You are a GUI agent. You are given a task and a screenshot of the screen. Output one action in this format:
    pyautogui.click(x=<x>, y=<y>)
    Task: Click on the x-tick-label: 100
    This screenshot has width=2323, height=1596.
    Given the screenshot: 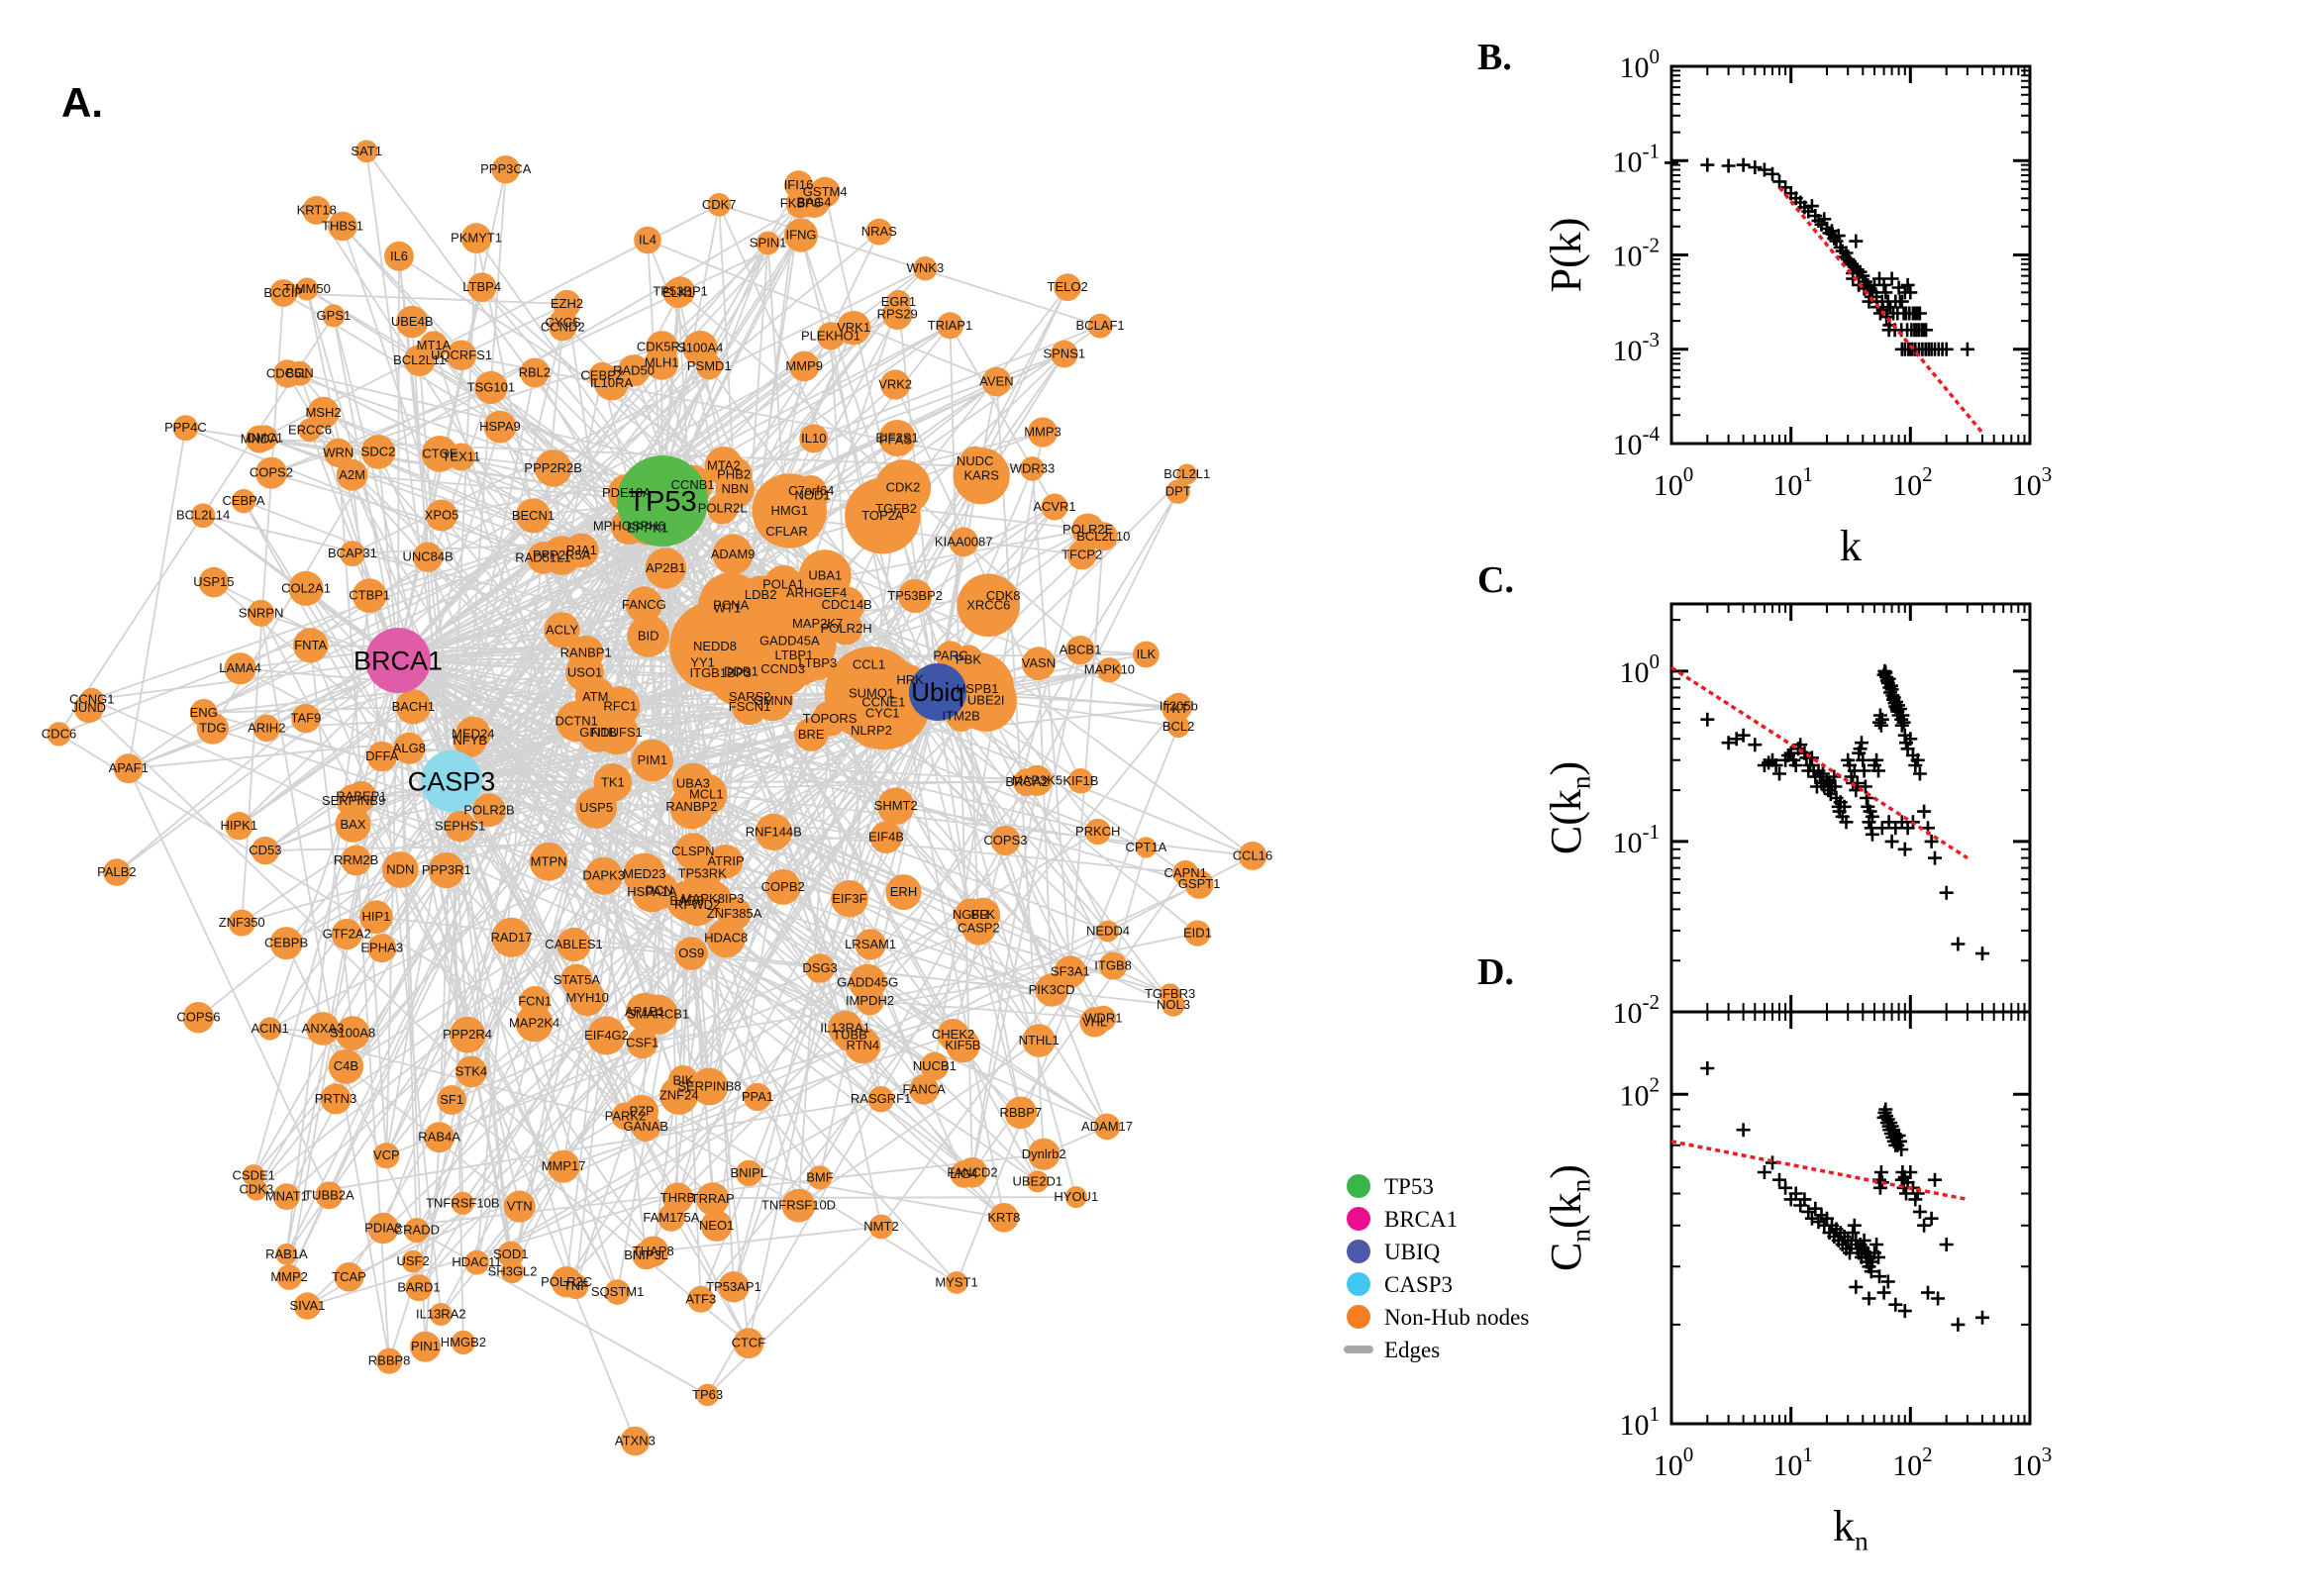 What is the action you would take?
    pyautogui.click(x=1674, y=1462)
    